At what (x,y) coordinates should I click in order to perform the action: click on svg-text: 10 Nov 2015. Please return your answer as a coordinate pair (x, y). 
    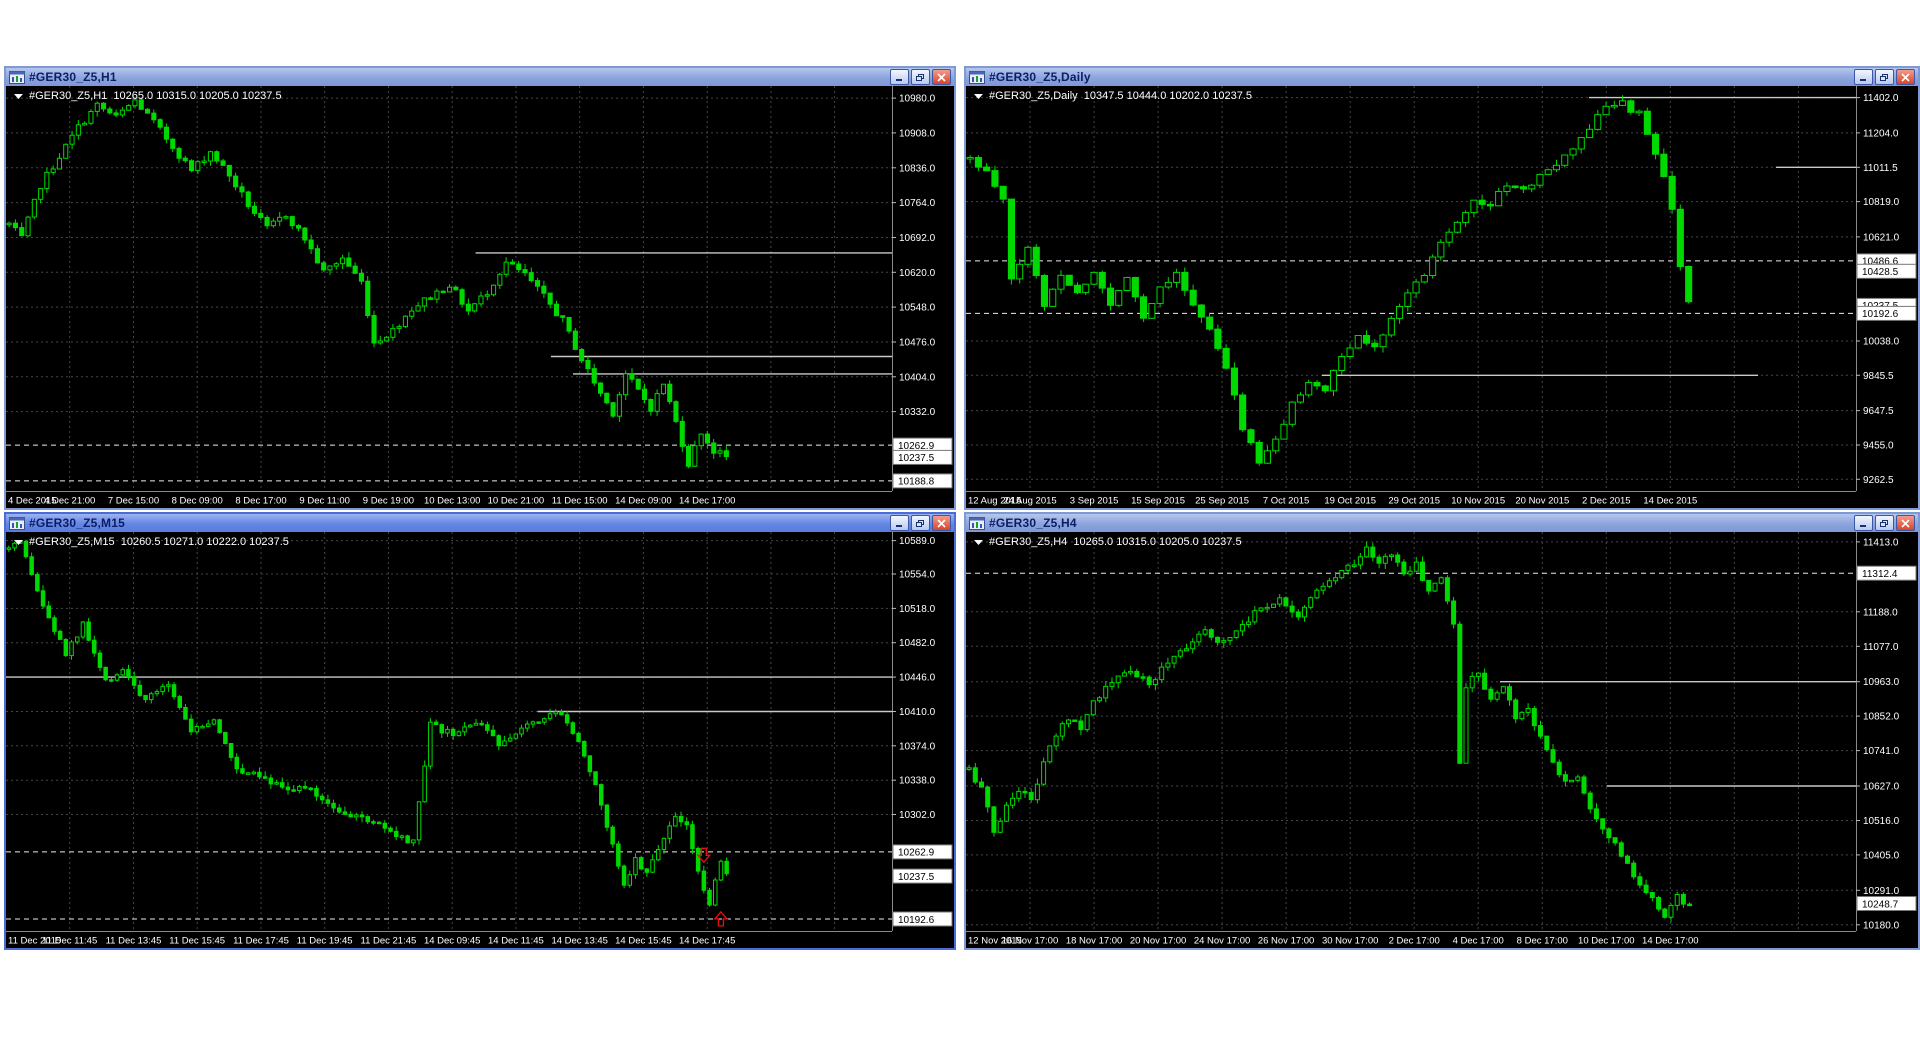
    Looking at the image, I should click on (1478, 501).